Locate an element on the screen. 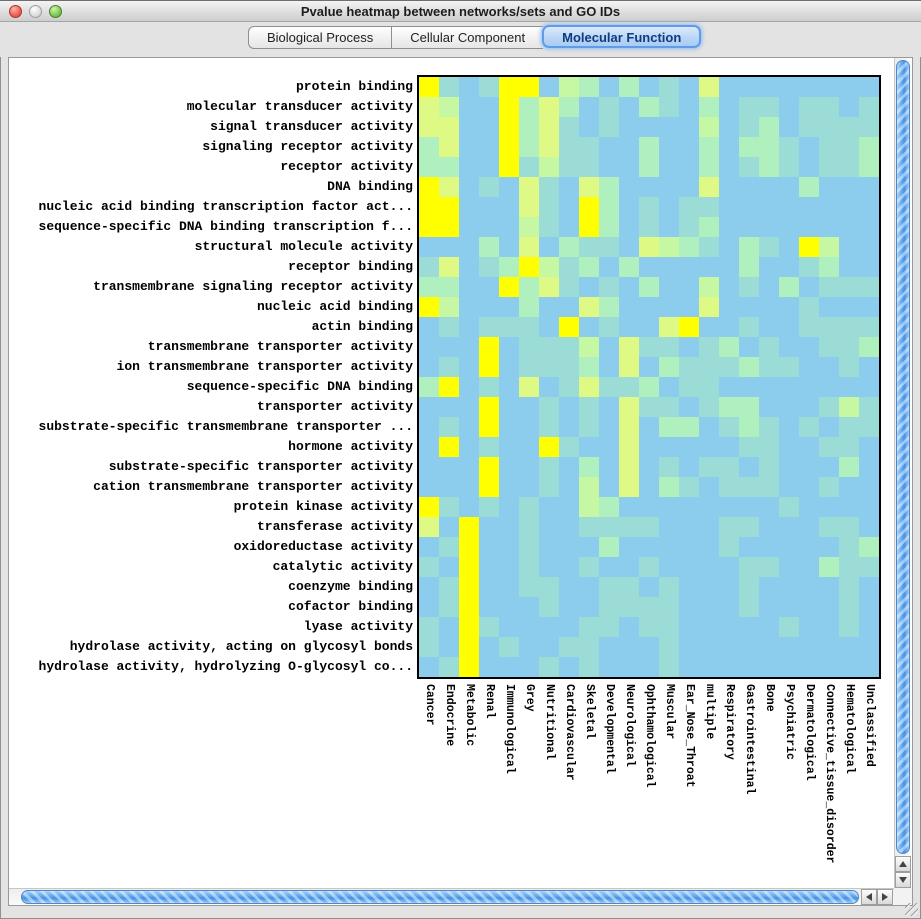 The width and height of the screenshot is (921, 919). scroll-left-button is located at coordinates (869, 897).